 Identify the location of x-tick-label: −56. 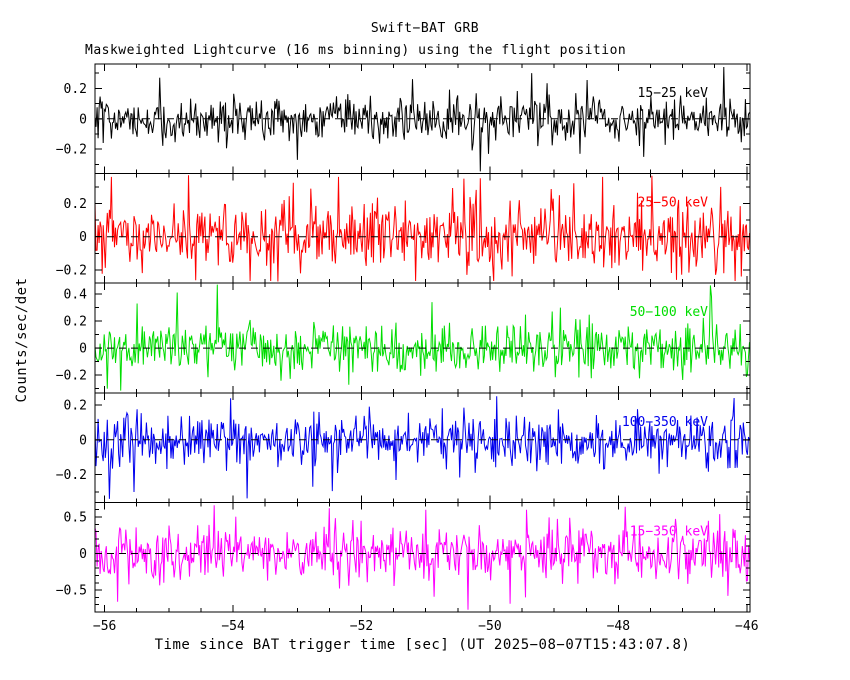
(104, 626).